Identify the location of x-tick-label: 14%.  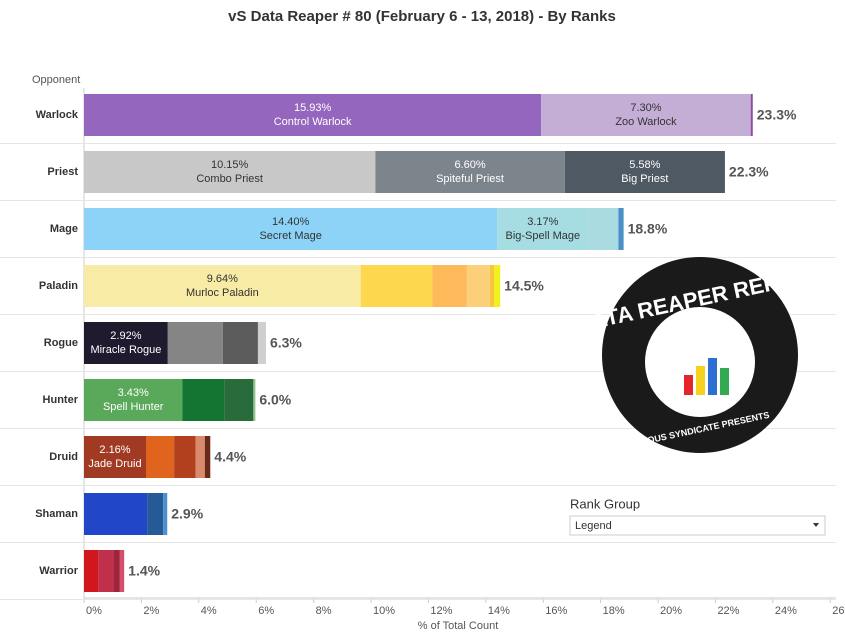
(499, 611).